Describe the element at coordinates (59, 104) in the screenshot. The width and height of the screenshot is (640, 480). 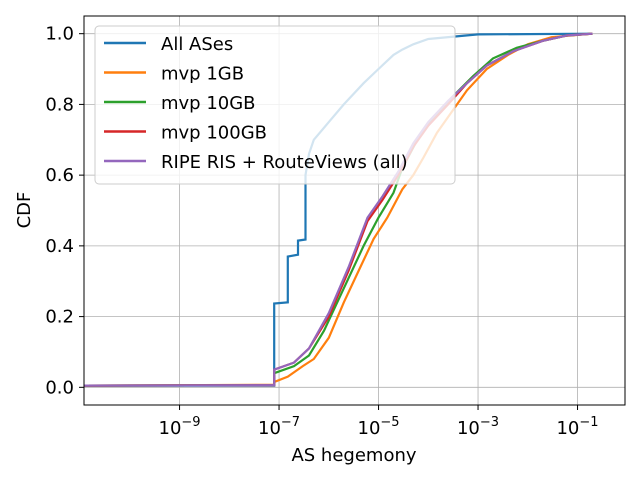
I see `y-tick-label: 0.8` at that location.